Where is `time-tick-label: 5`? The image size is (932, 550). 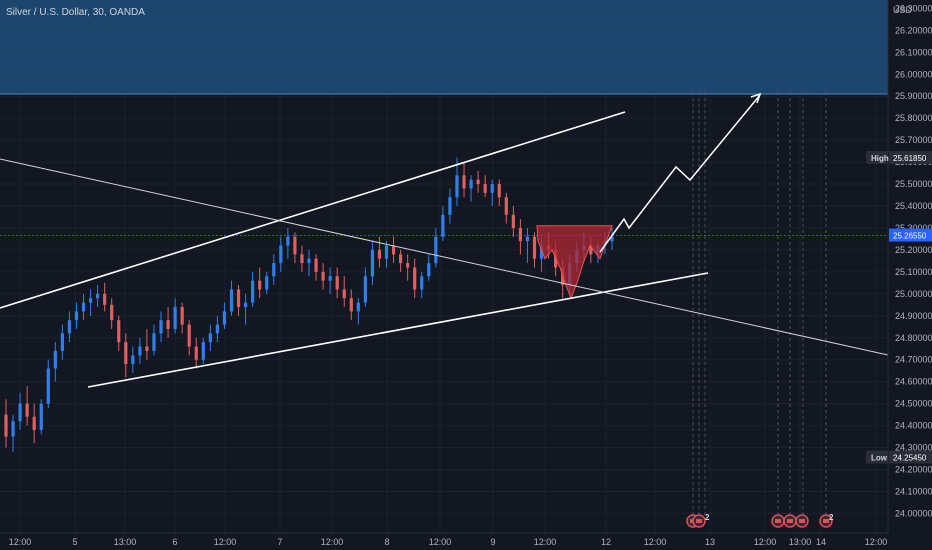 time-tick-label: 5 is located at coordinates (74, 542).